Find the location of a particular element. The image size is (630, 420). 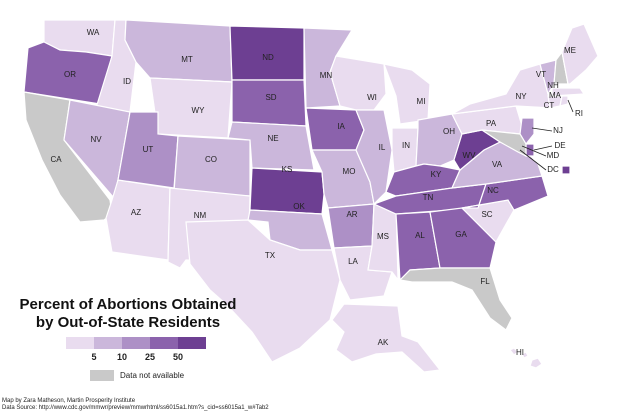

state-co is located at coordinates (212, 166).